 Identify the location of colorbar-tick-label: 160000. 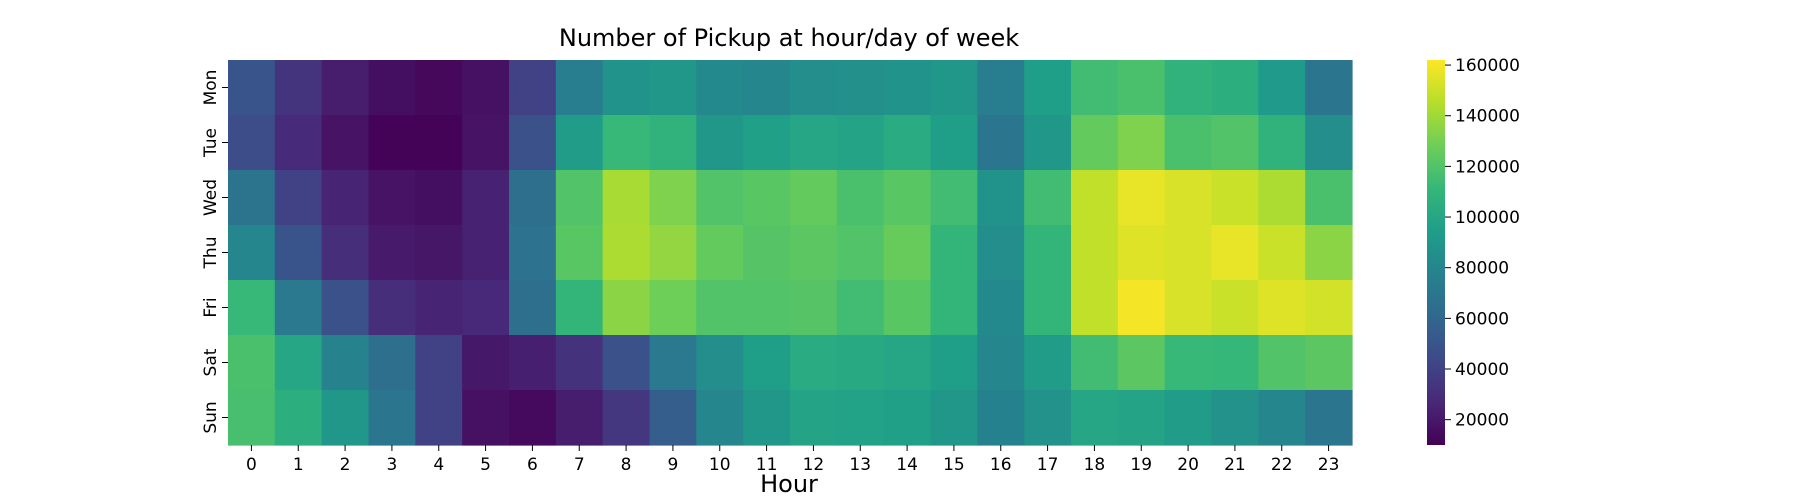
(1487, 66).